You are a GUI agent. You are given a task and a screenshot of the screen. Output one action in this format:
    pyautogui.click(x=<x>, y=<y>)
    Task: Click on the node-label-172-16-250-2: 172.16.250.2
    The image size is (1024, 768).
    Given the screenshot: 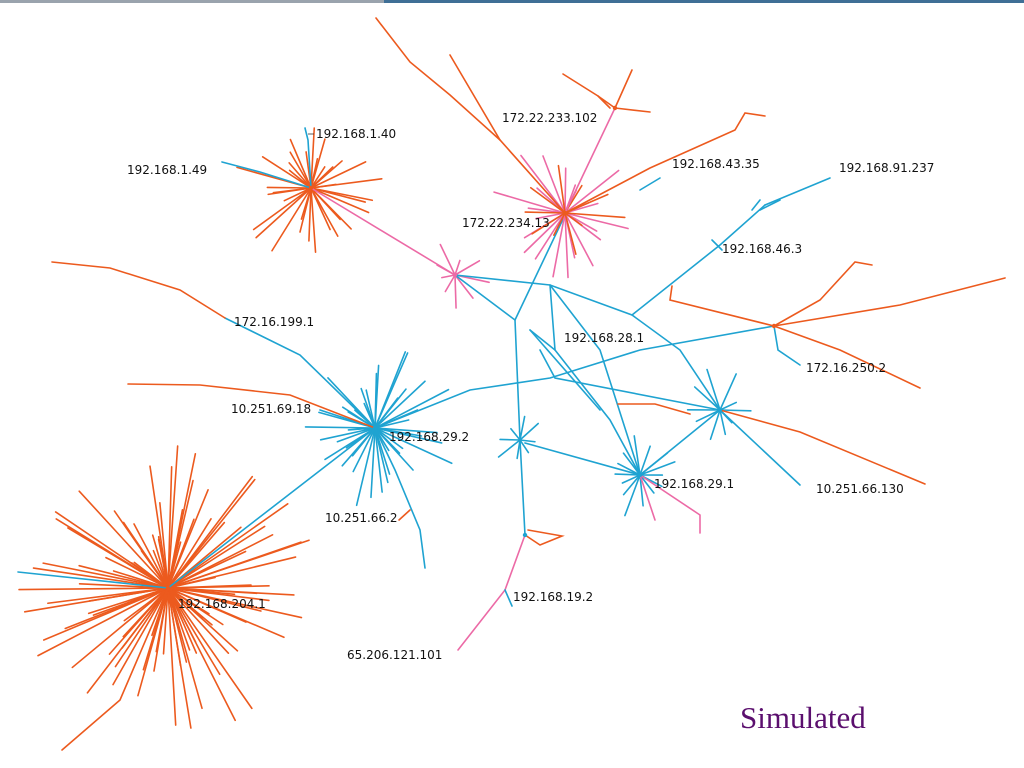 What is the action you would take?
    pyautogui.click(x=846, y=368)
    